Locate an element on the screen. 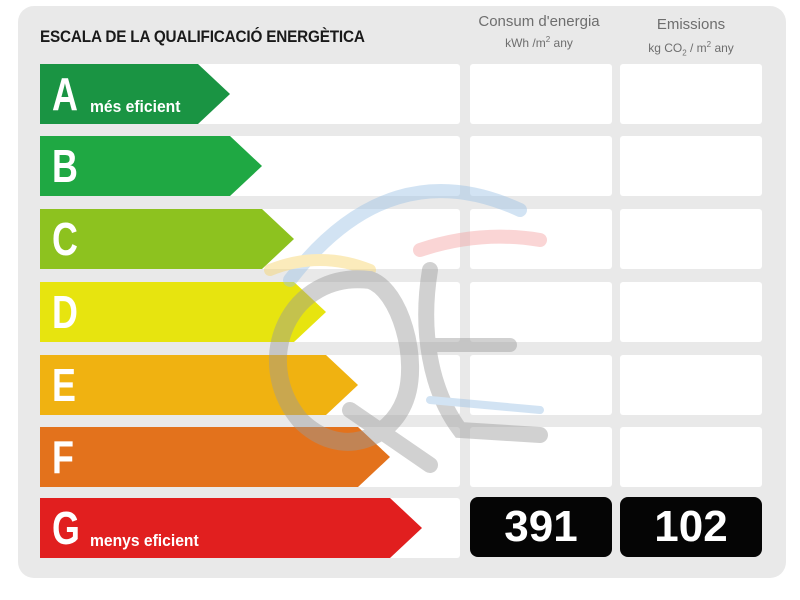 The height and width of the screenshot is (600, 800). rating-arrow-e: E is located at coordinates (199, 385).